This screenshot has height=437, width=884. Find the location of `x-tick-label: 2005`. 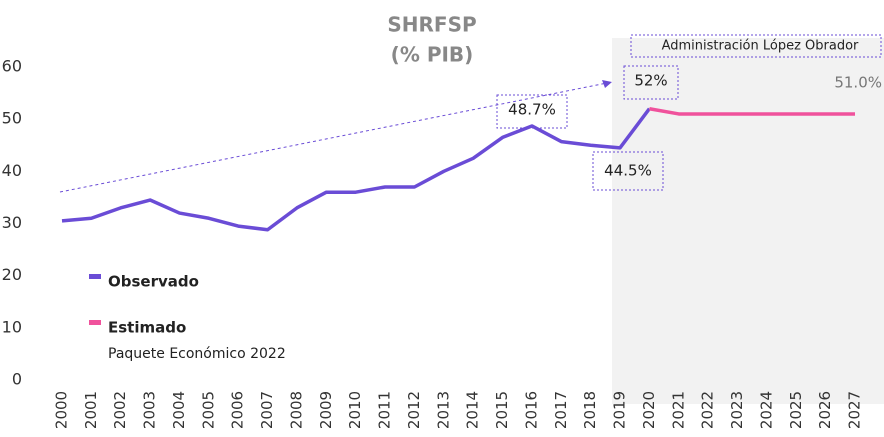

x-tick-label: 2005 is located at coordinates (208, 410).